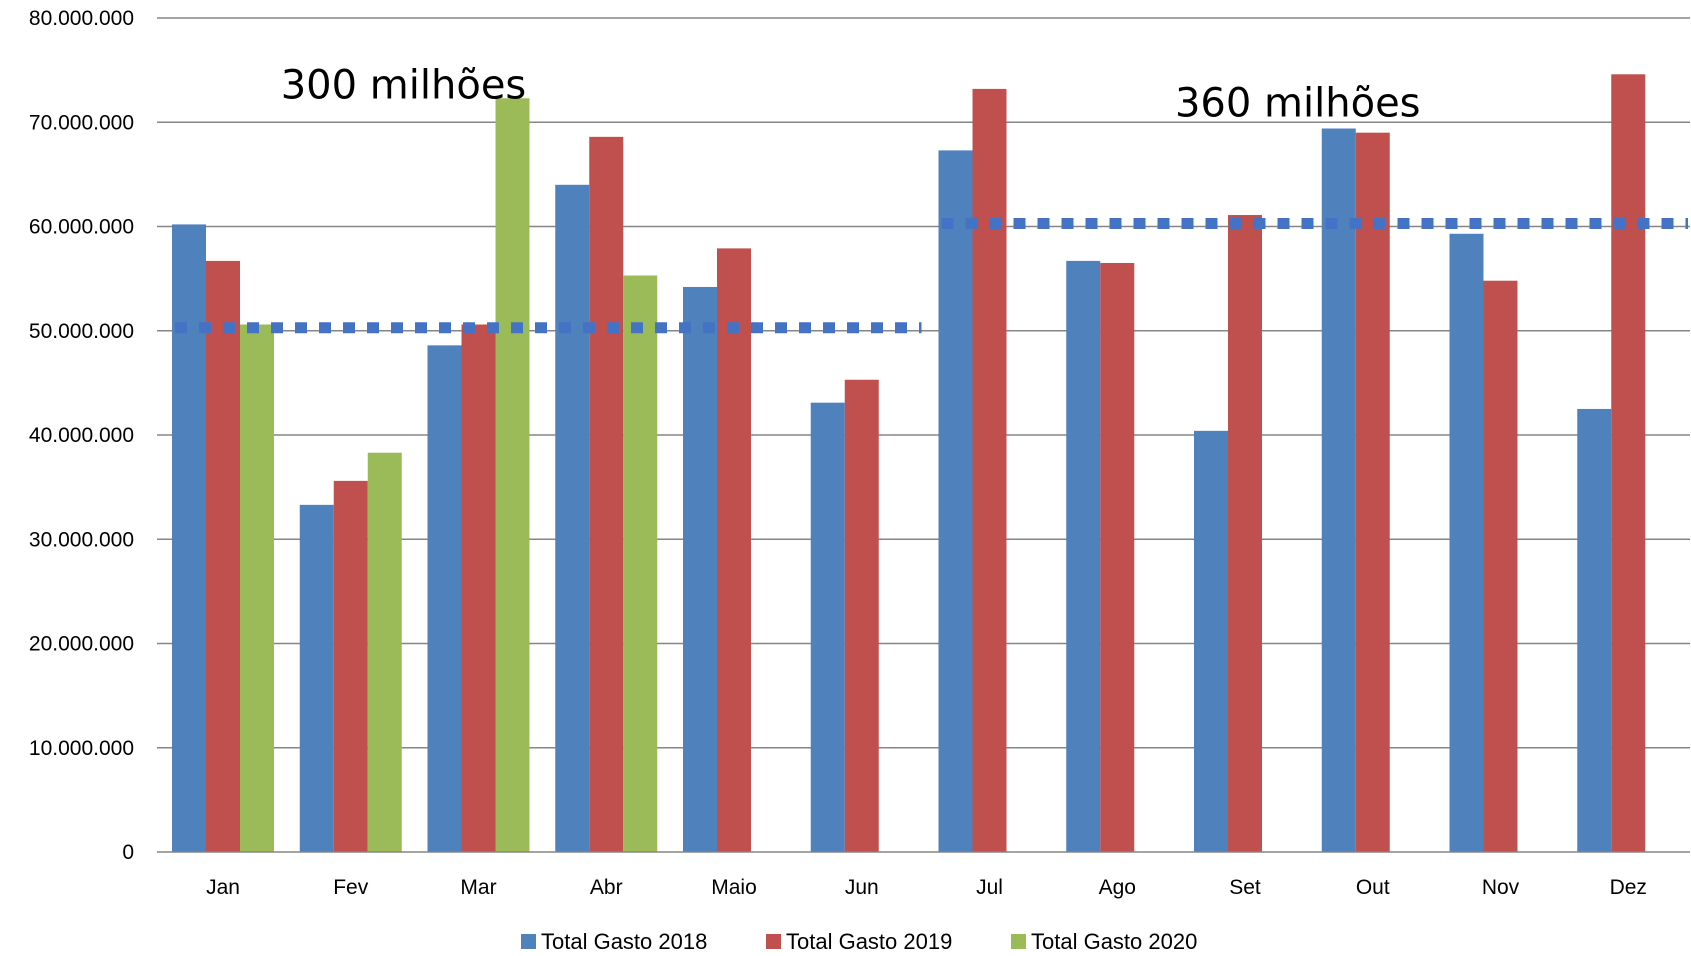 This screenshot has width=1691, height=956. Describe the element at coordinates (1298, 103) in the screenshot. I see `annotation: 360 milhões` at that location.